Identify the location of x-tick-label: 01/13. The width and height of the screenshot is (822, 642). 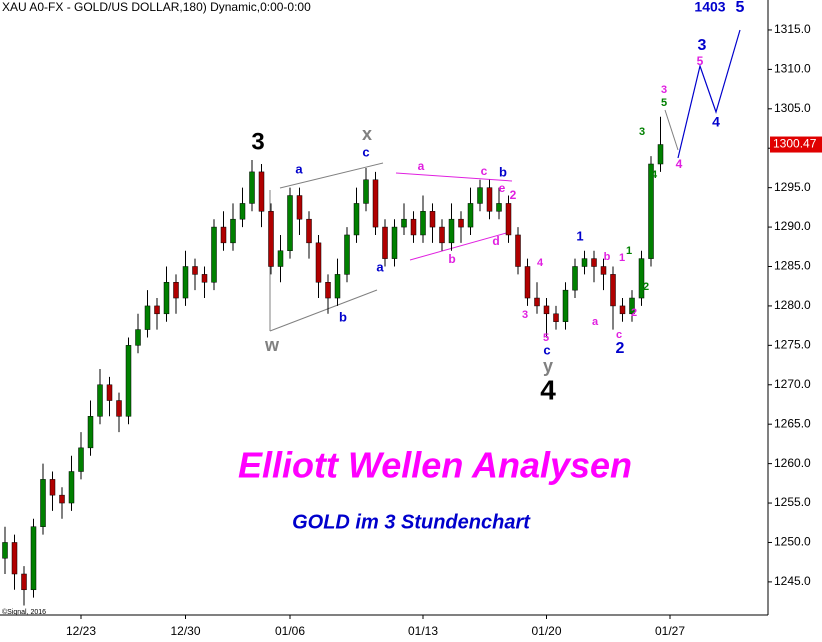
(423, 631).